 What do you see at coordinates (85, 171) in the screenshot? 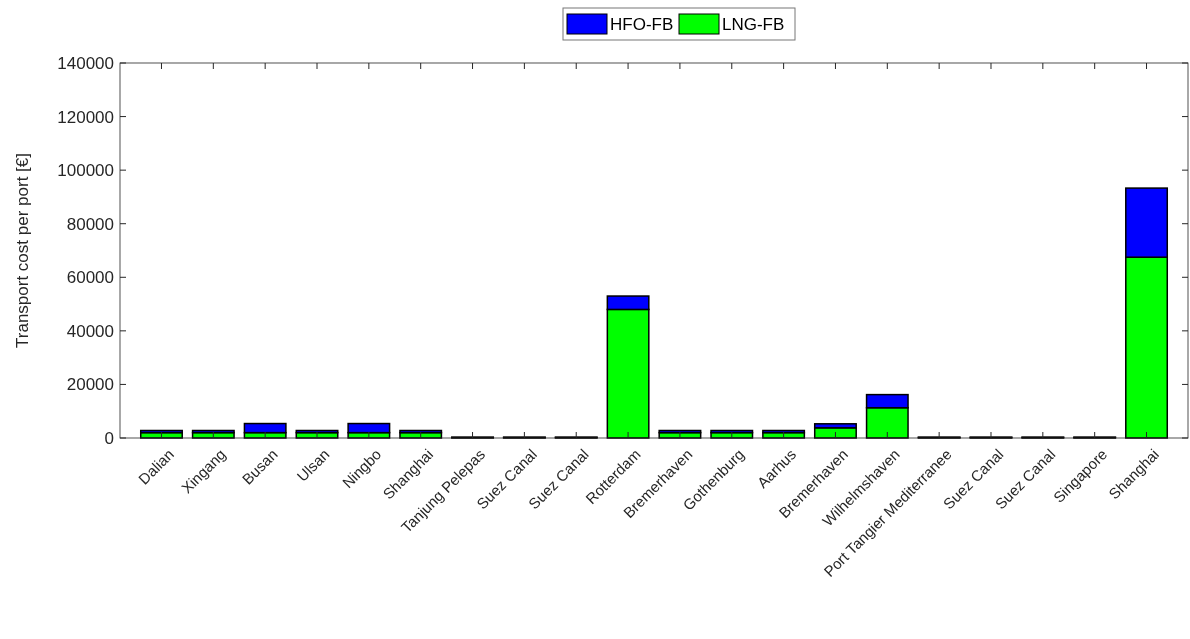
I see `y-tick-label: 100000` at bounding box center [85, 171].